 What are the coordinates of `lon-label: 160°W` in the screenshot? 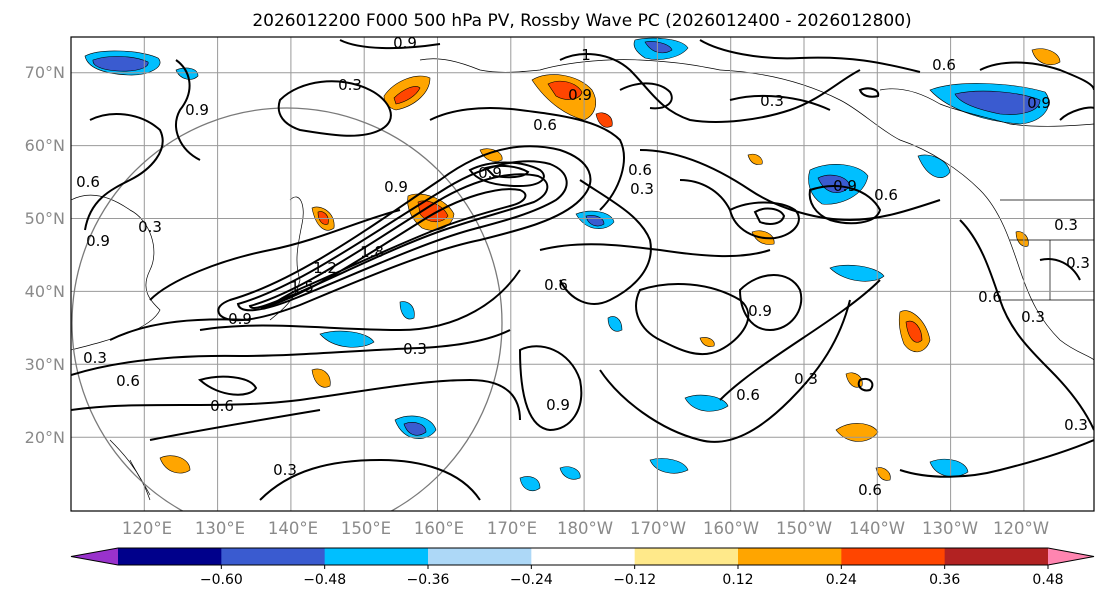 It's located at (731, 528).